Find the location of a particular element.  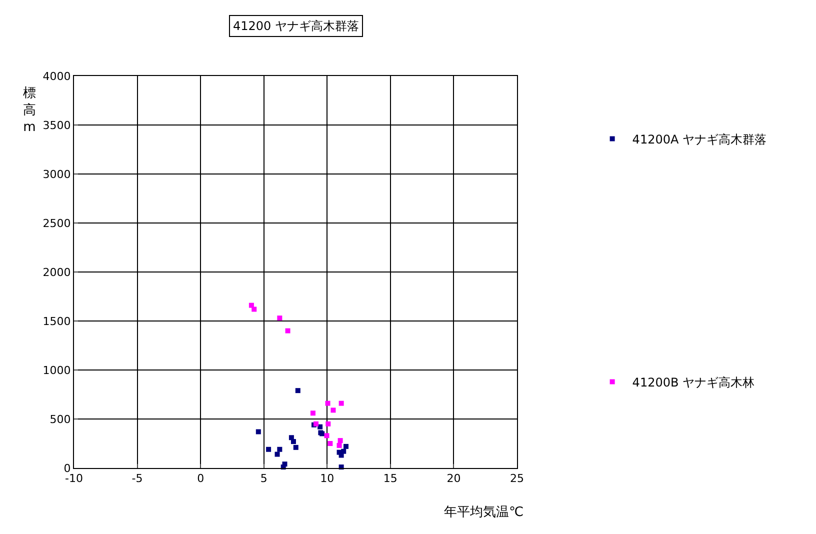

x-tick-label: 15 is located at coordinates (390, 479).